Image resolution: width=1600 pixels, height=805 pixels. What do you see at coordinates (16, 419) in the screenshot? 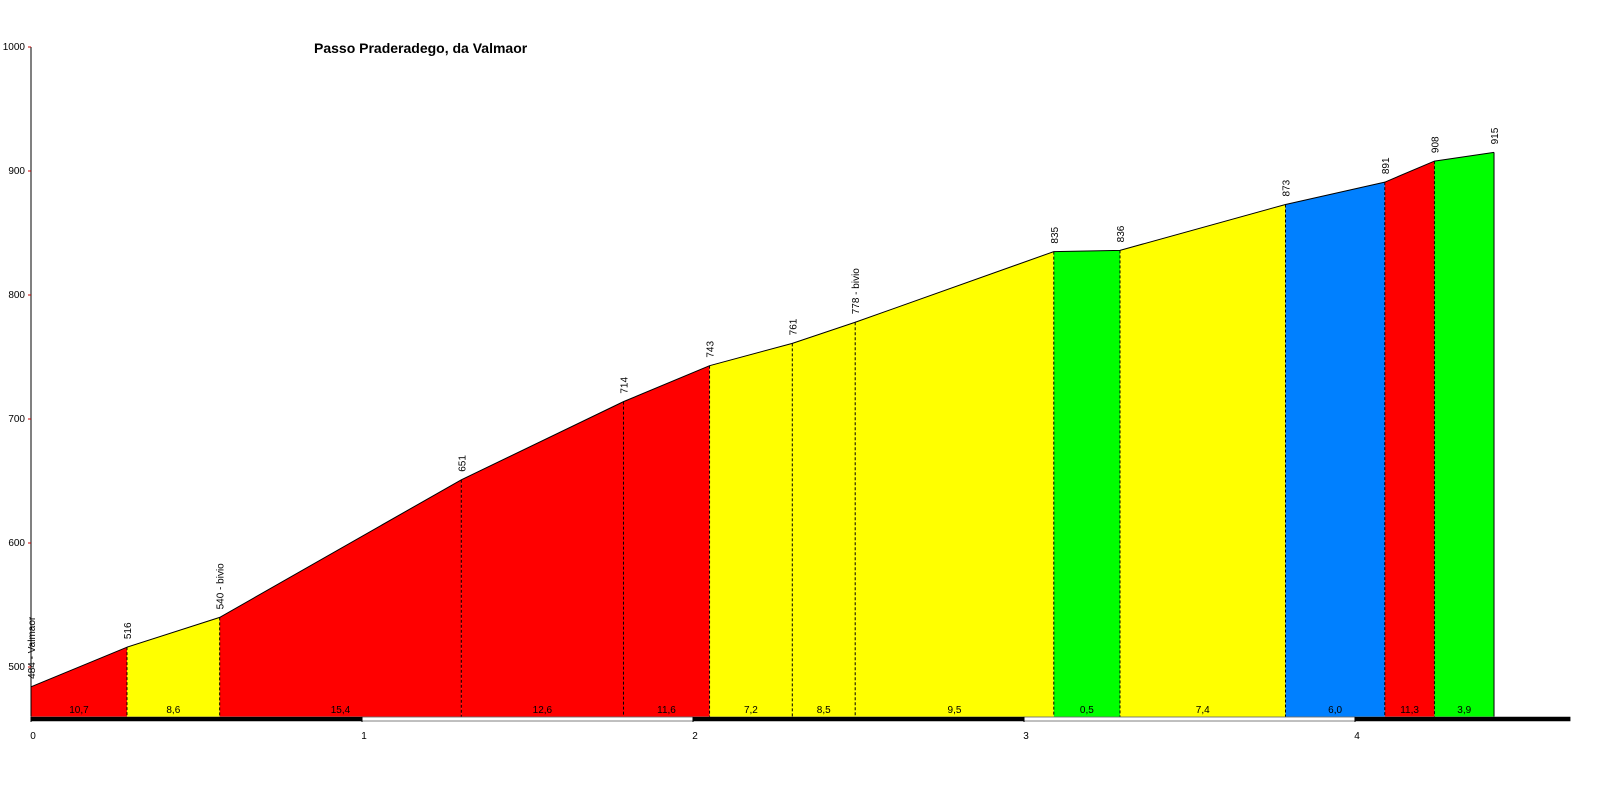
I see `y-tick-label: 700` at bounding box center [16, 419].